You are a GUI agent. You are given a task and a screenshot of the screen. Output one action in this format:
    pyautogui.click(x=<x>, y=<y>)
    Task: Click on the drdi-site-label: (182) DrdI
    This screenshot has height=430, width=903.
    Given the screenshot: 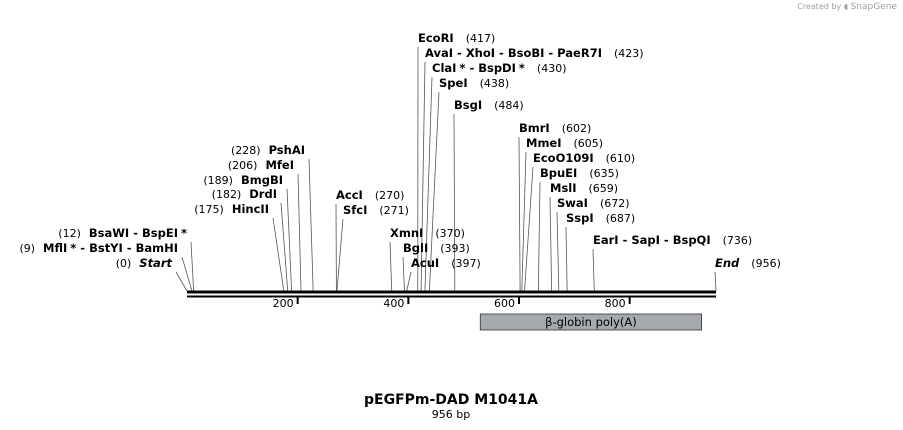 What is the action you would take?
    pyautogui.click(x=244, y=194)
    